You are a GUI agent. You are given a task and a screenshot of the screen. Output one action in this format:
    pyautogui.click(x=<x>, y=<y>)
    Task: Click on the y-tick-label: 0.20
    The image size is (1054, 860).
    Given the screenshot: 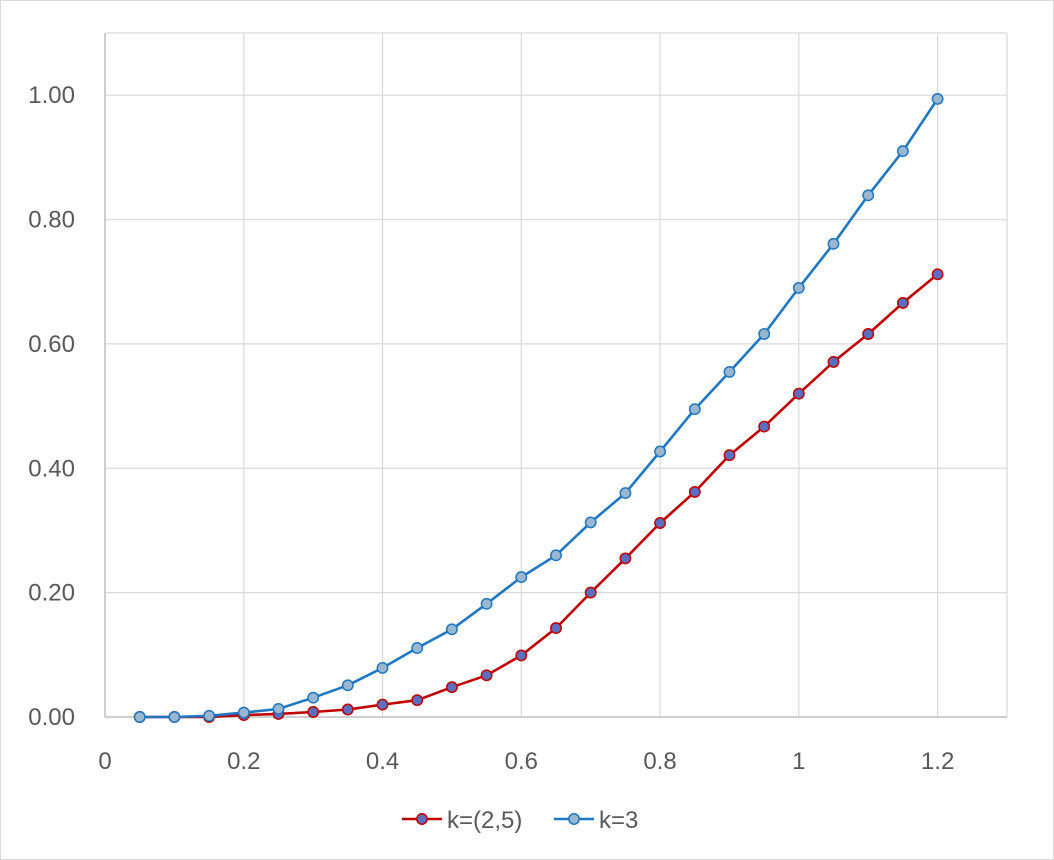 What is the action you would take?
    pyautogui.click(x=51, y=593)
    